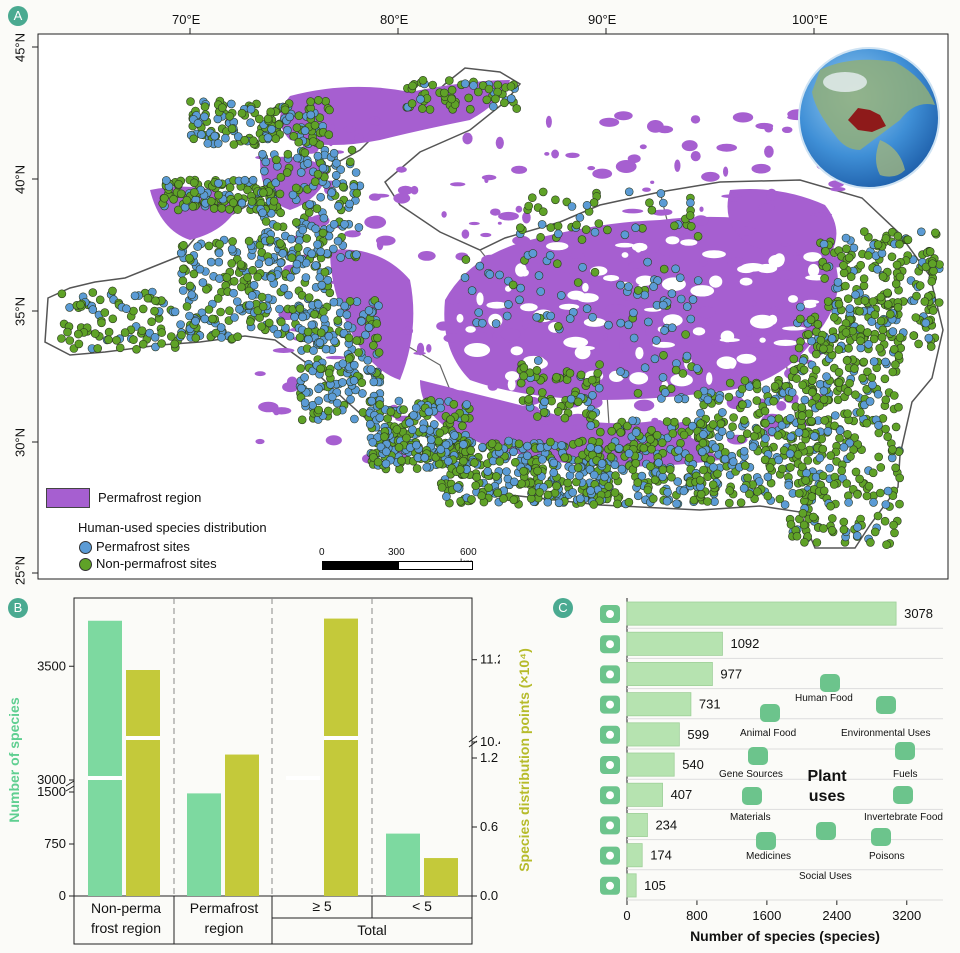 This screenshot has width=960, height=953. I want to click on plant-uses-title: Plant uses, so click(827, 786).